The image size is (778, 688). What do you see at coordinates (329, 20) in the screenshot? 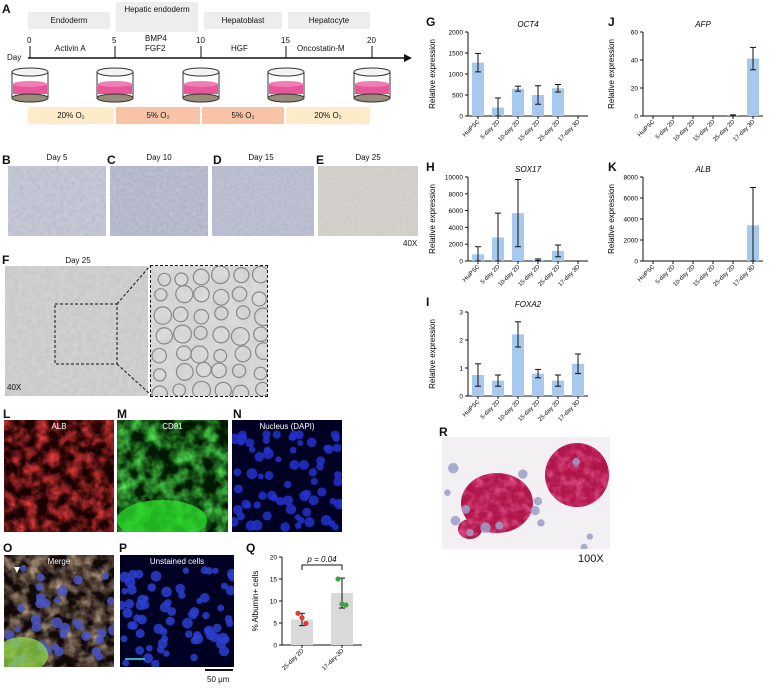
I see `stage-hepatocyte: Hepatocyte` at bounding box center [329, 20].